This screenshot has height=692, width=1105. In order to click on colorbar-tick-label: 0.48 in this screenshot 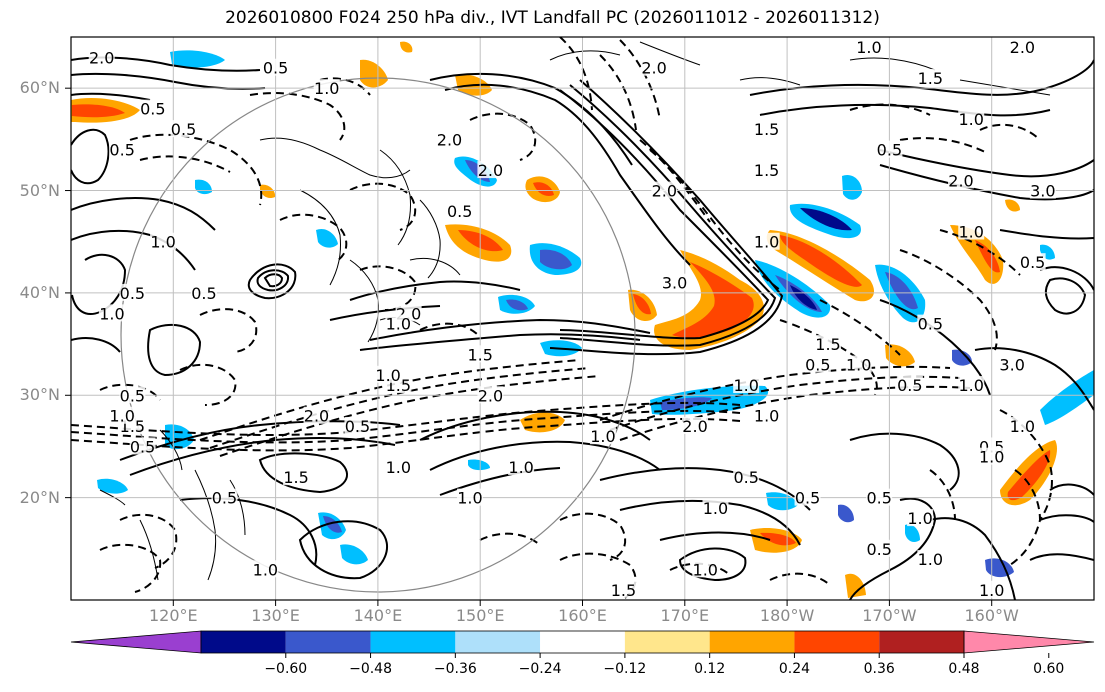, I will do `click(964, 669)`.